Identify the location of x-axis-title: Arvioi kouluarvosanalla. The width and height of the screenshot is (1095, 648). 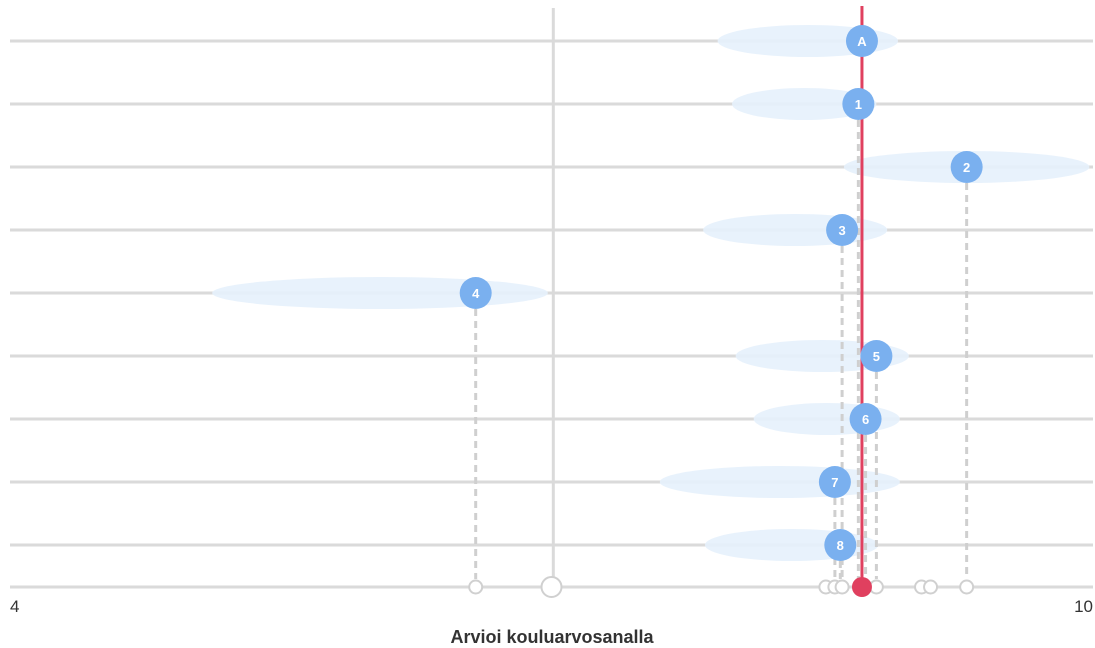
(552, 637).